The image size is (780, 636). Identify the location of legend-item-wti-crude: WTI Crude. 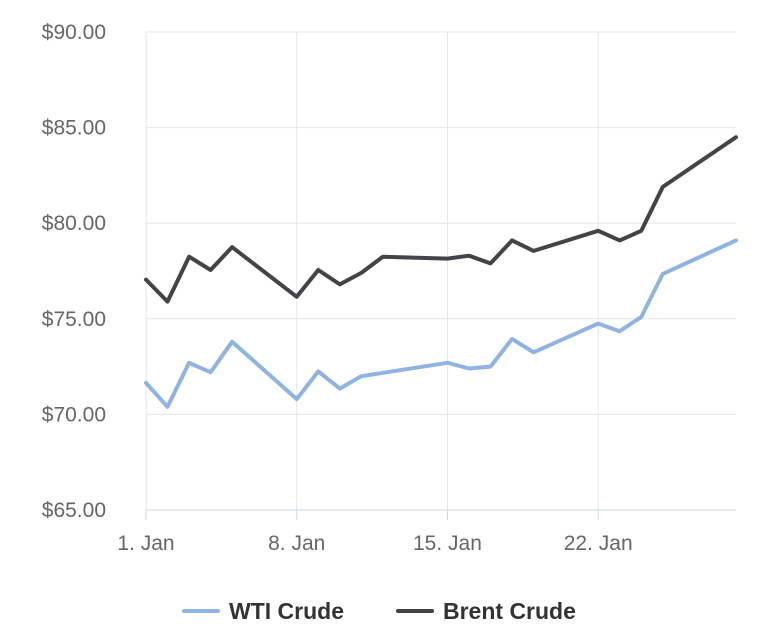
(263, 611).